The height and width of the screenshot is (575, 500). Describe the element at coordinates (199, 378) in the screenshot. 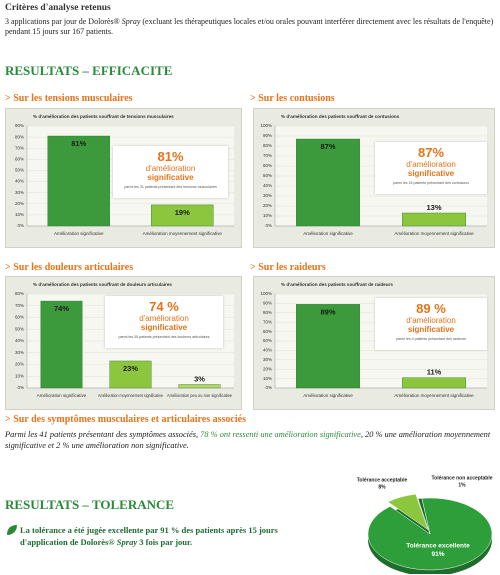

I see `value-label: 3%` at that location.